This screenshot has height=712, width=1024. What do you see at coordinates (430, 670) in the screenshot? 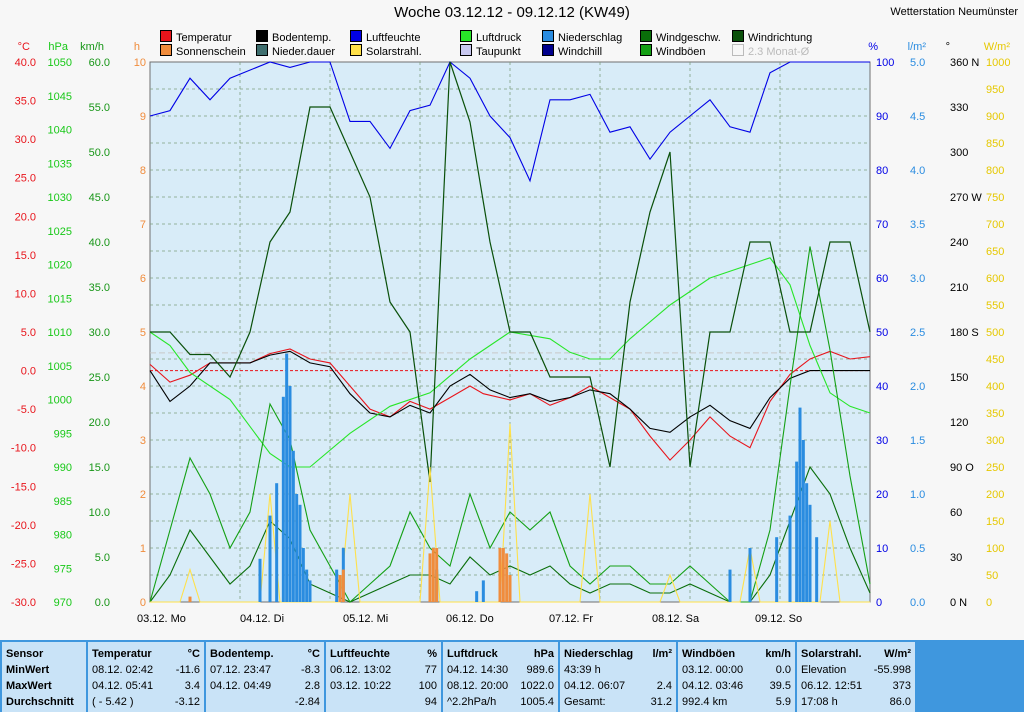
I see `stats-cell-value: 77` at bounding box center [430, 670].